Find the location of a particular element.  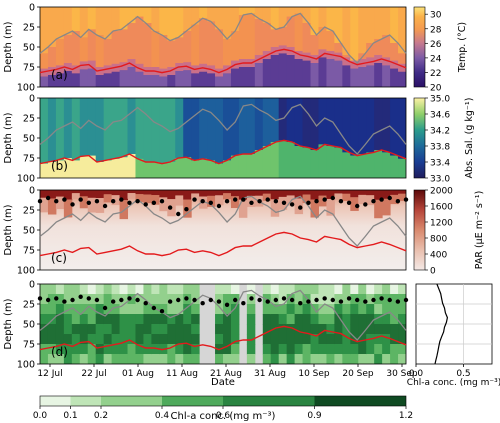

colorbar-tick-label: 33.4 is located at coordinates (440, 164).